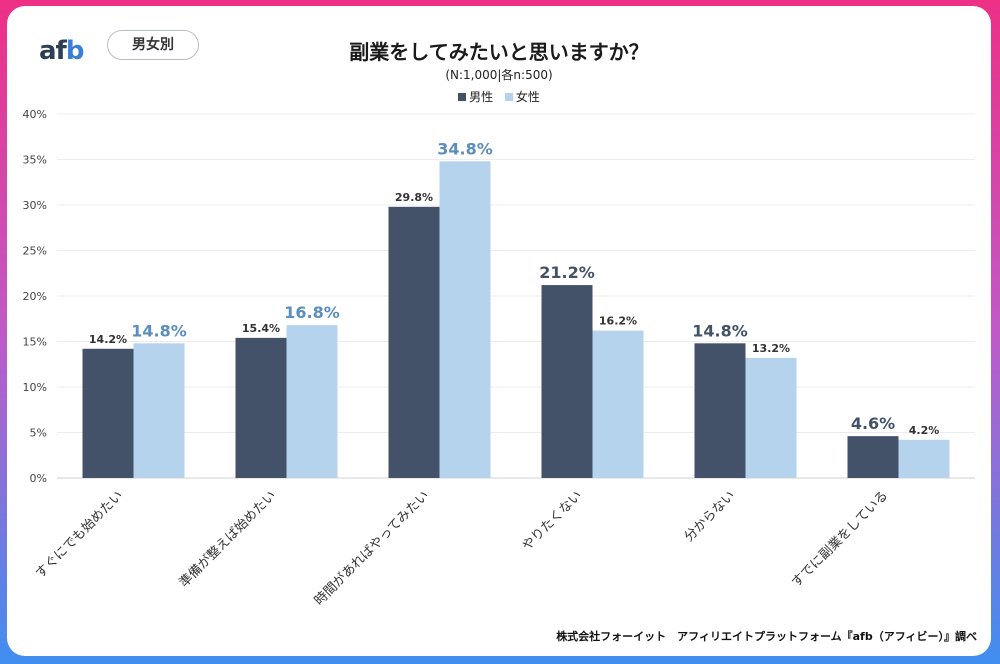 The width and height of the screenshot is (1000, 664). Describe the element at coordinates (499, 75) in the screenshot. I see `chart-subtitle: (N:1,000|各n:500)` at that location.